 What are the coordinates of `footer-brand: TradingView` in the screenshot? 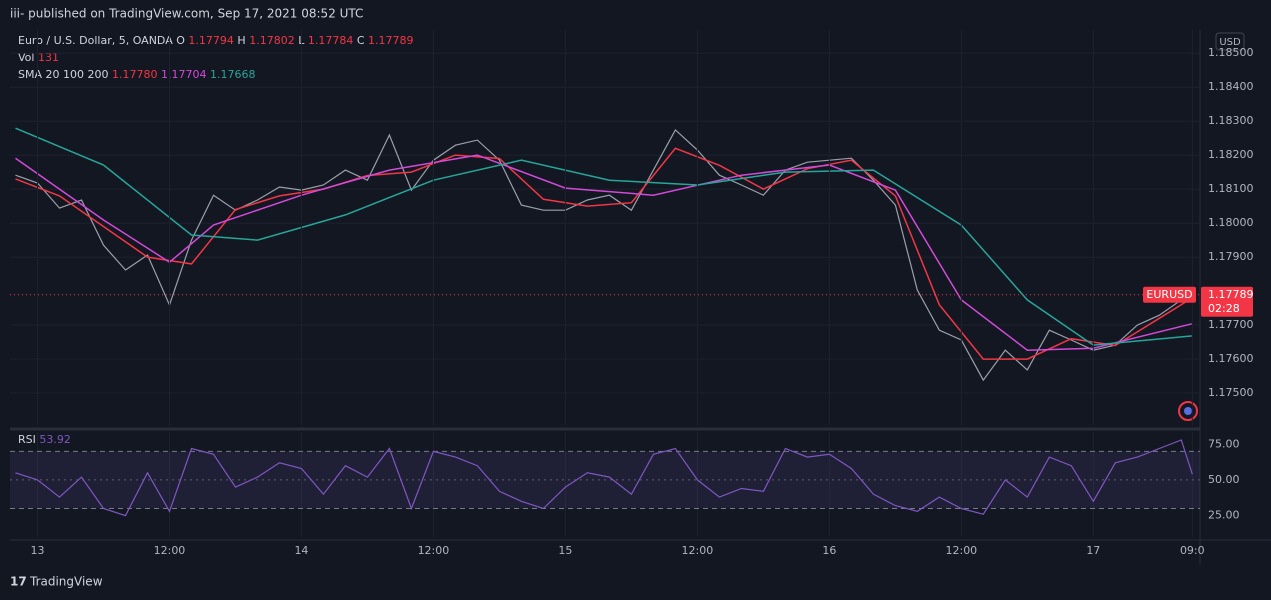 It's located at (66, 582).